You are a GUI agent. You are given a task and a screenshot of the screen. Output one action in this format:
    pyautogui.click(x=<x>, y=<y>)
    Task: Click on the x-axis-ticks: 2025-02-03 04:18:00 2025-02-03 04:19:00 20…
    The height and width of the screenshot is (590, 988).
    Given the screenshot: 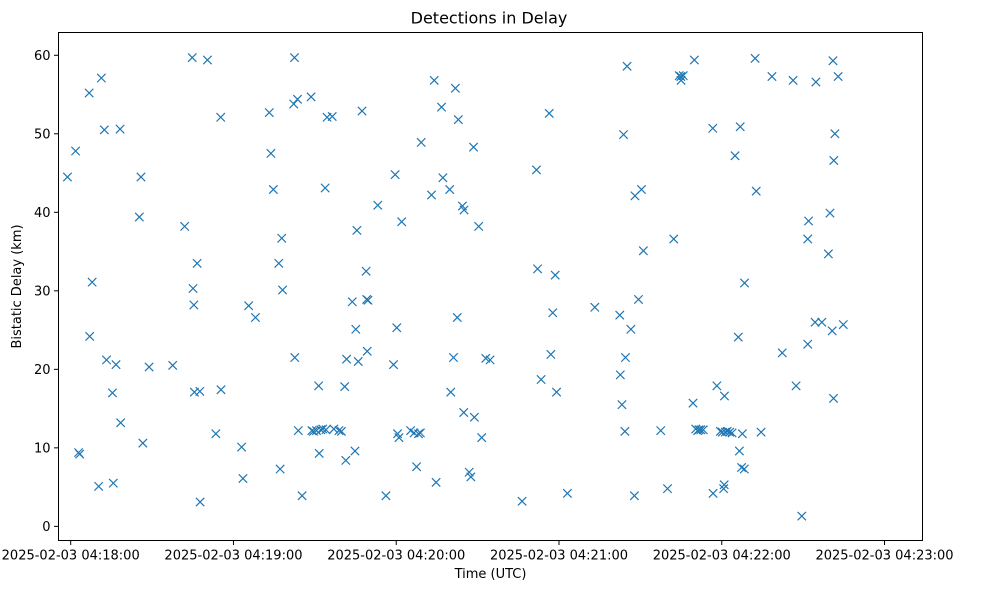 What is the action you would take?
    pyautogui.click(x=478, y=552)
    